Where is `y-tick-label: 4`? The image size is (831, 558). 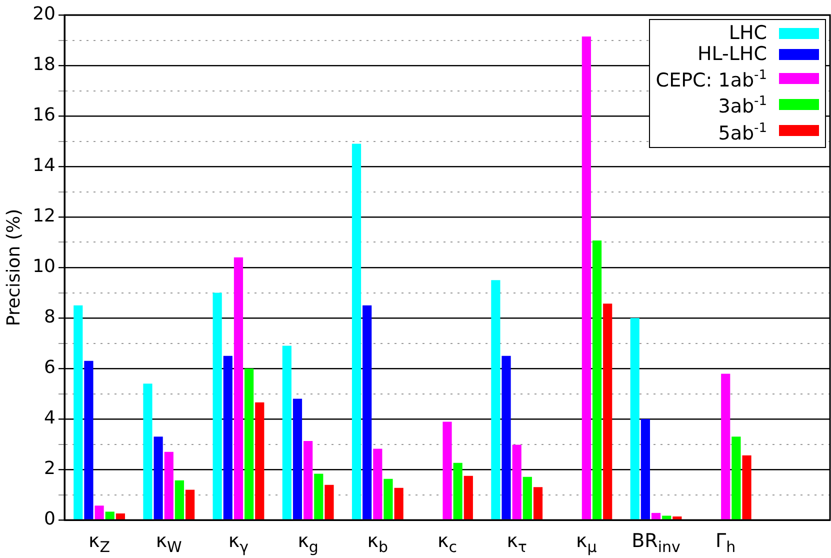
y-tick-label: 4 is located at coordinates (50, 418).